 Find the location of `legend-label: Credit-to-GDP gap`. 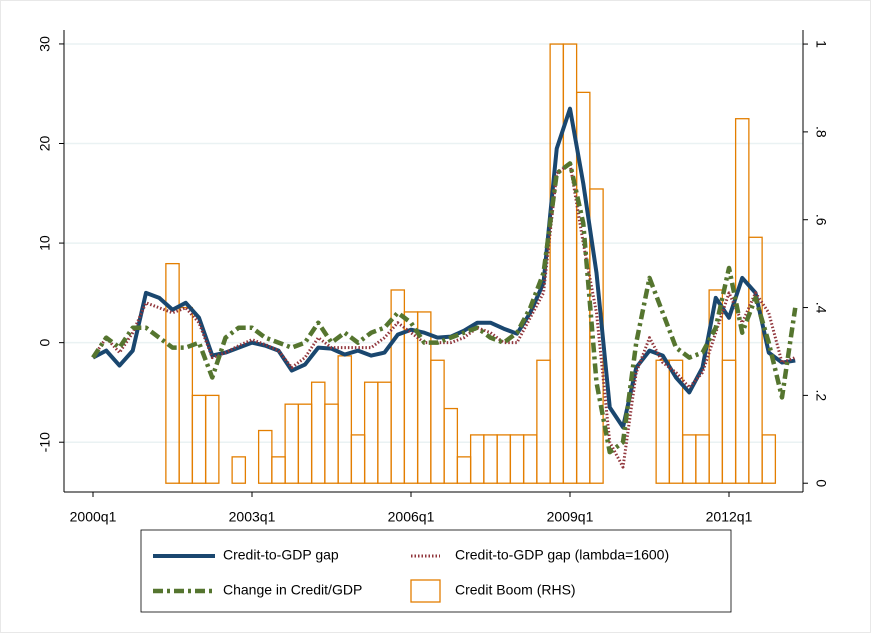

legend-label: Credit-to-GDP gap is located at coordinates (281, 555).